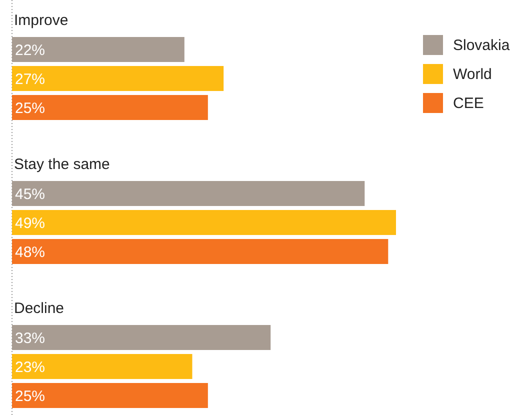  What do you see at coordinates (481, 45) in the screenshot?
I see `legend-label: Slovakia` at bounding box center [481, 45].